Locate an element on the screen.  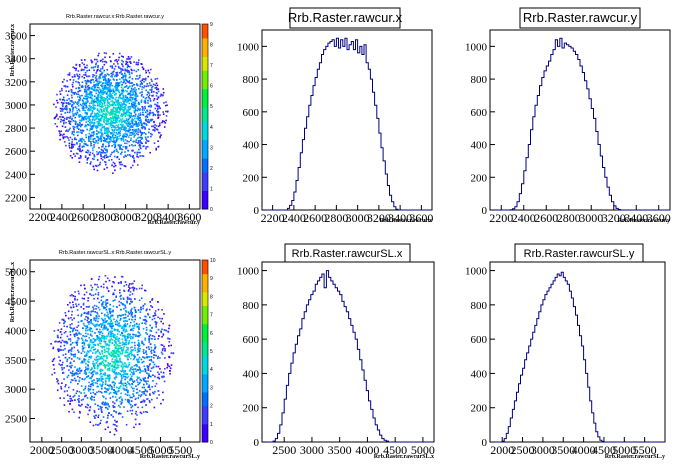
y-tick-label: 5000 is located at coordinates (16, 273).